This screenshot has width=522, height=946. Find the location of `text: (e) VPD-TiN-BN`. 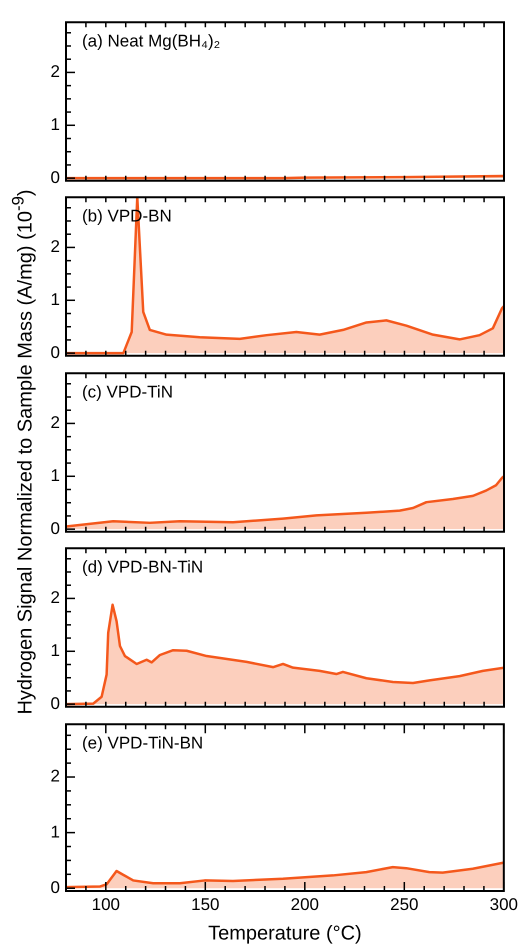

text: (e) VPD-TiN-BN is located at coordinates (143, 742).